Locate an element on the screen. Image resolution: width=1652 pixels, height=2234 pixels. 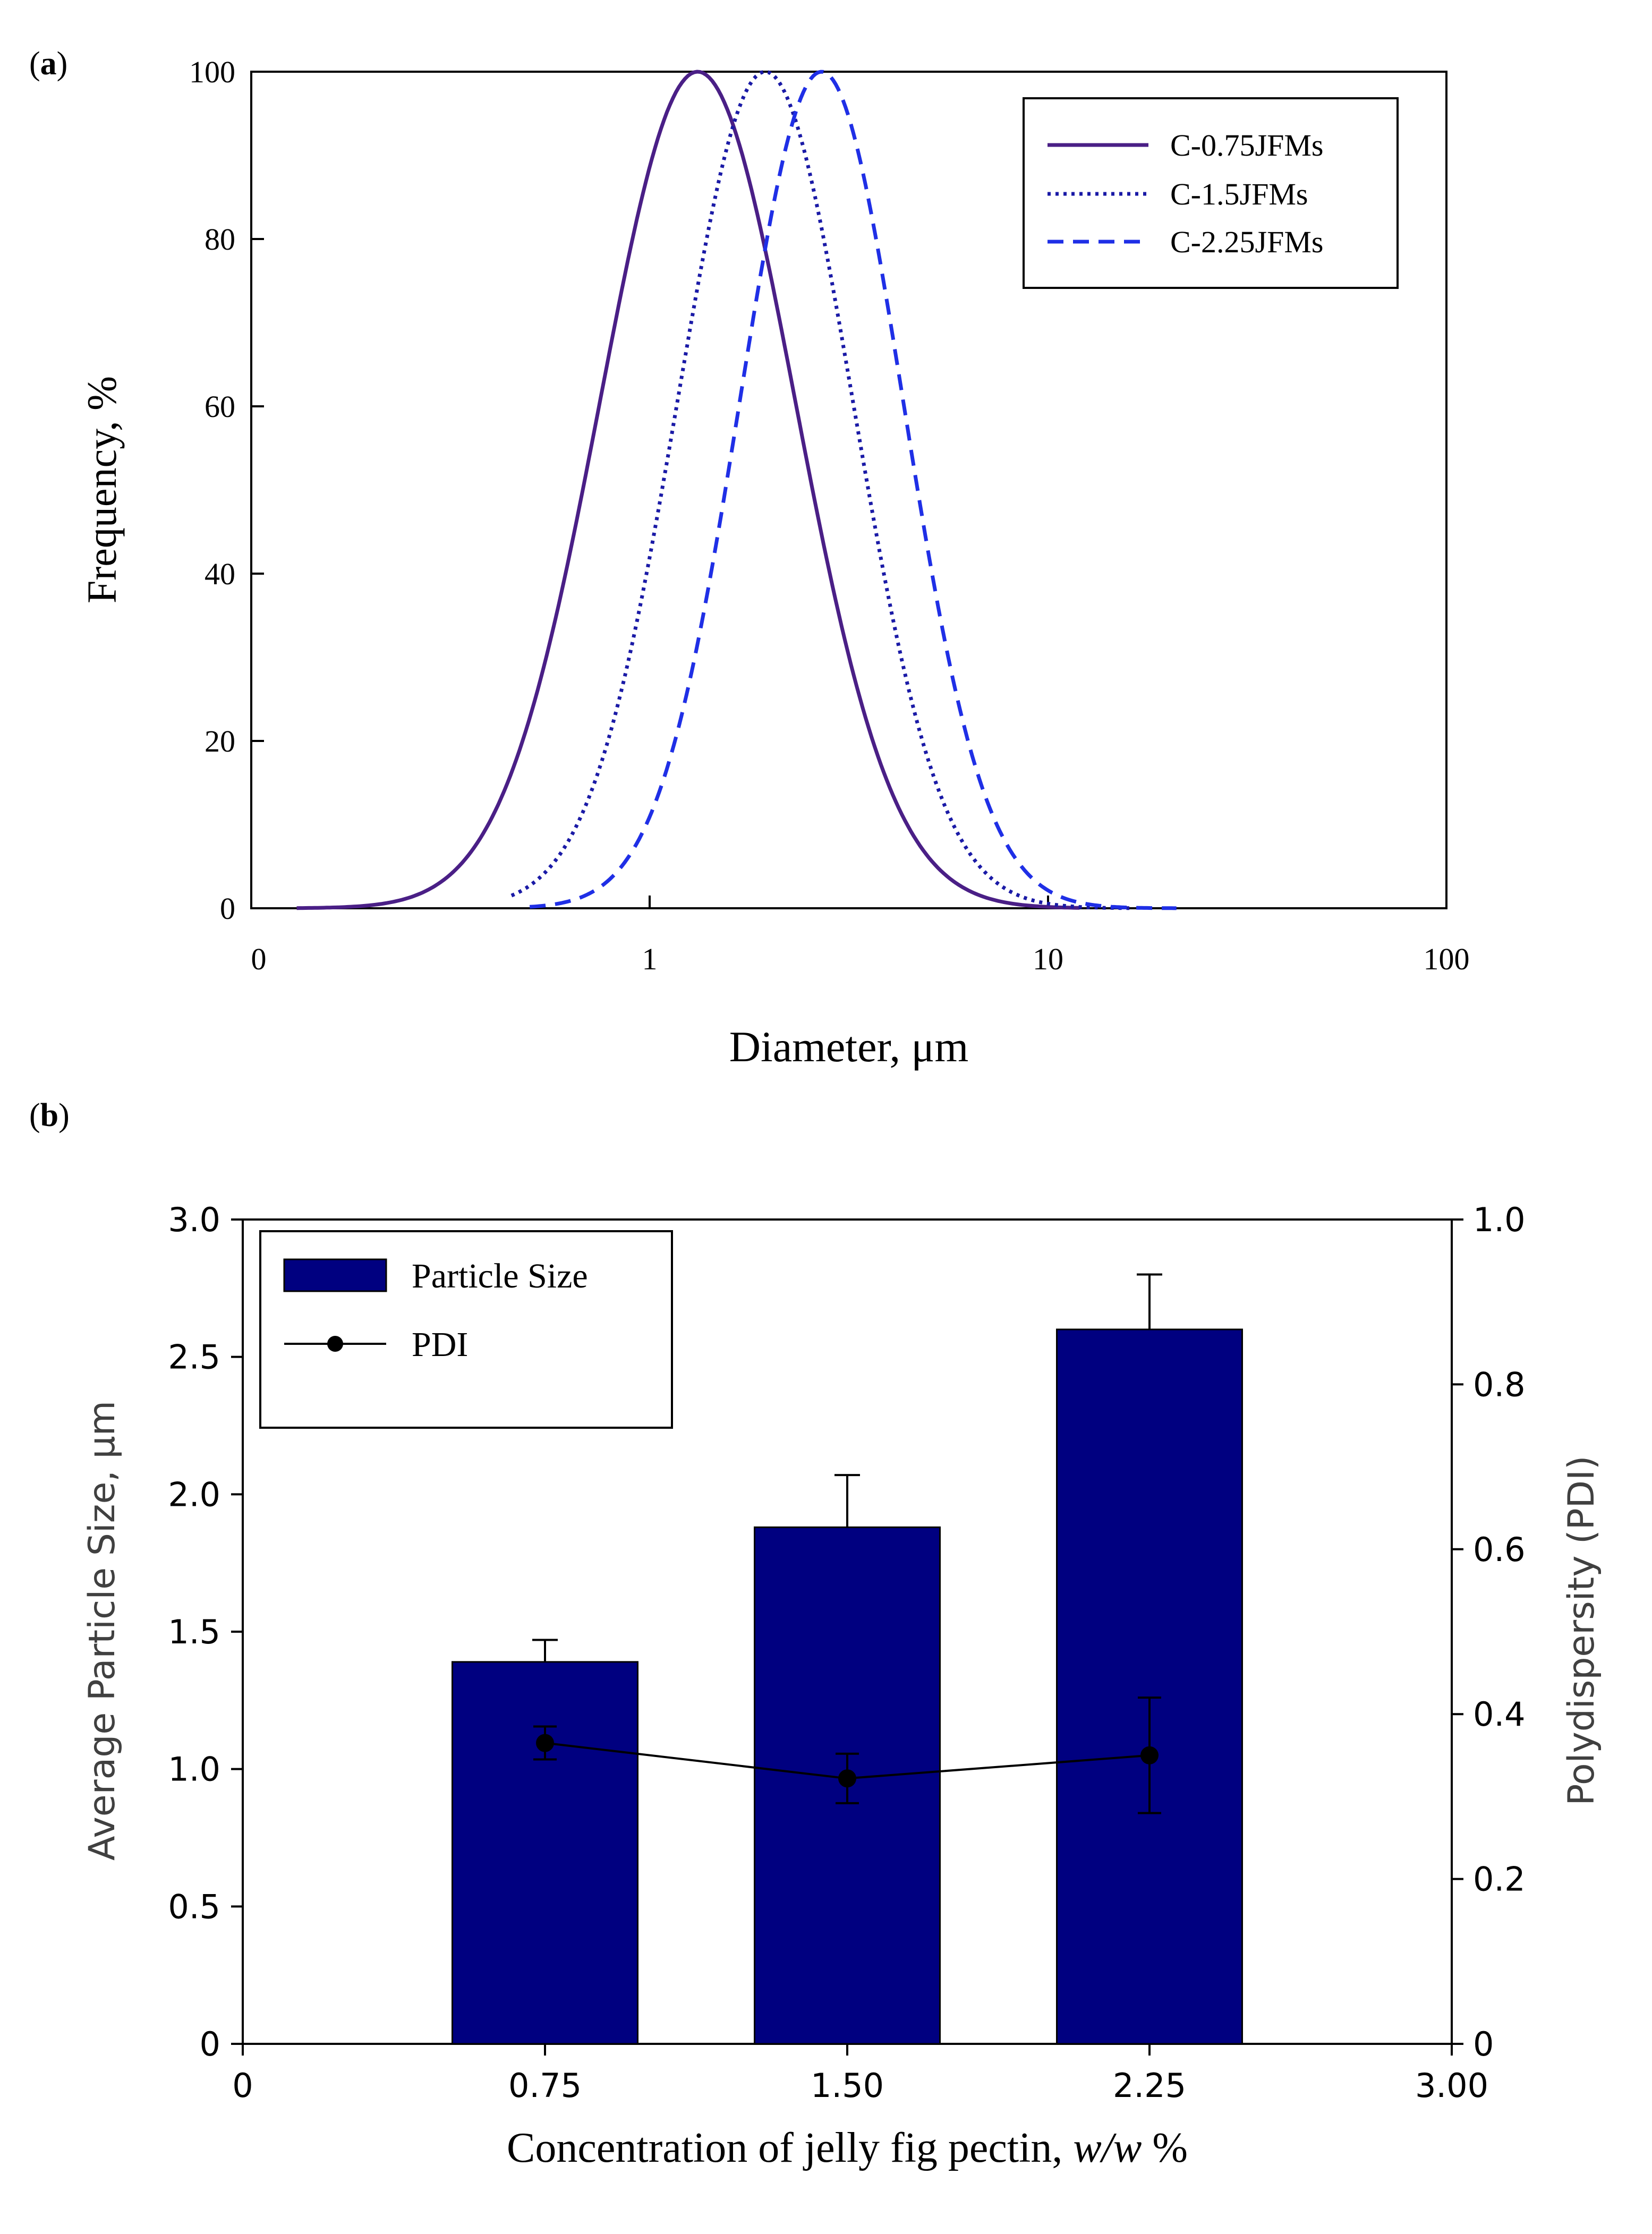
b-ytick-label-2: 1.0 is located at coordinates (194, 1769).